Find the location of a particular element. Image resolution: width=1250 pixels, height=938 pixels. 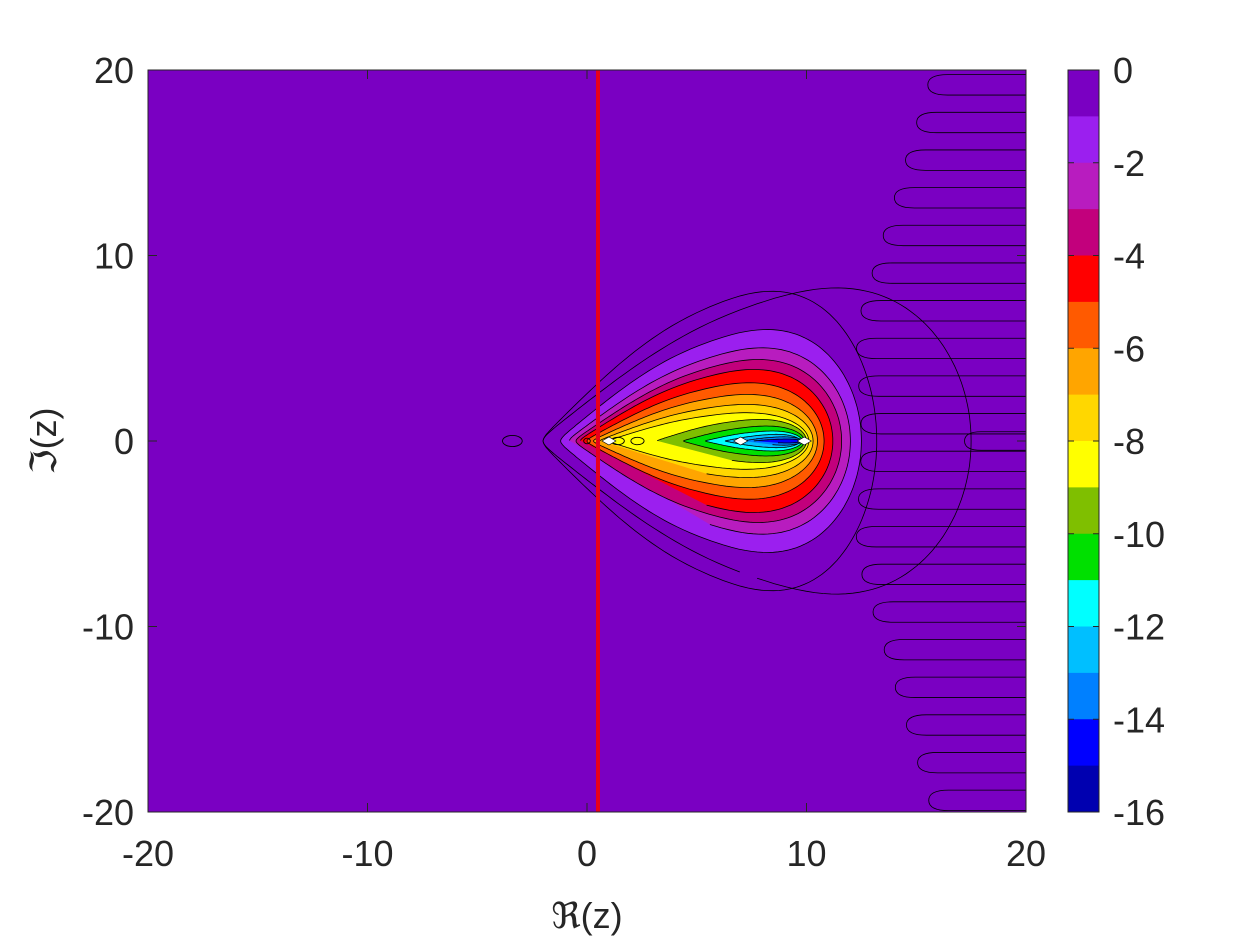

contour-line-outer is located at coordinates (757, 441).